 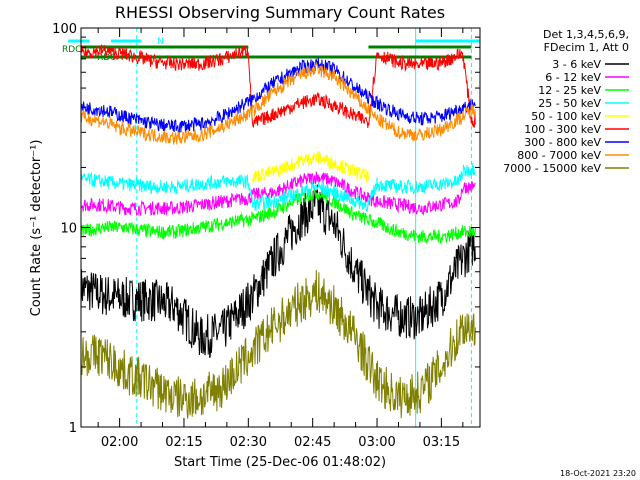 What do you see at coordinates (562, 129) in the screenshot?
I see `legend-label-5: 100 - 300 keV` at bounding box center [562, 129].